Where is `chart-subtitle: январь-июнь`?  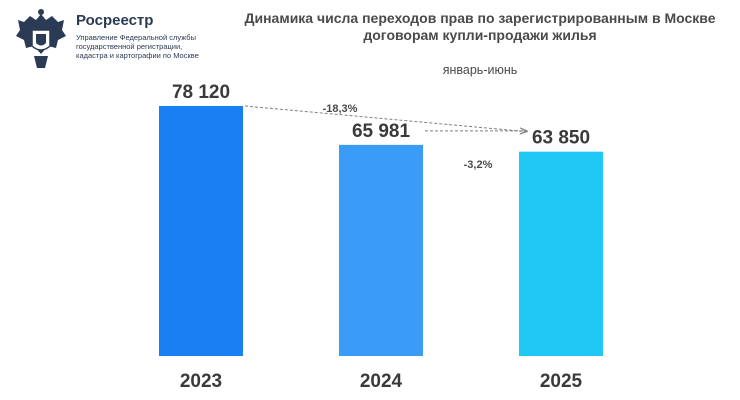 chart-subtitle: январь-июнь is located at coordinates (480, 70).